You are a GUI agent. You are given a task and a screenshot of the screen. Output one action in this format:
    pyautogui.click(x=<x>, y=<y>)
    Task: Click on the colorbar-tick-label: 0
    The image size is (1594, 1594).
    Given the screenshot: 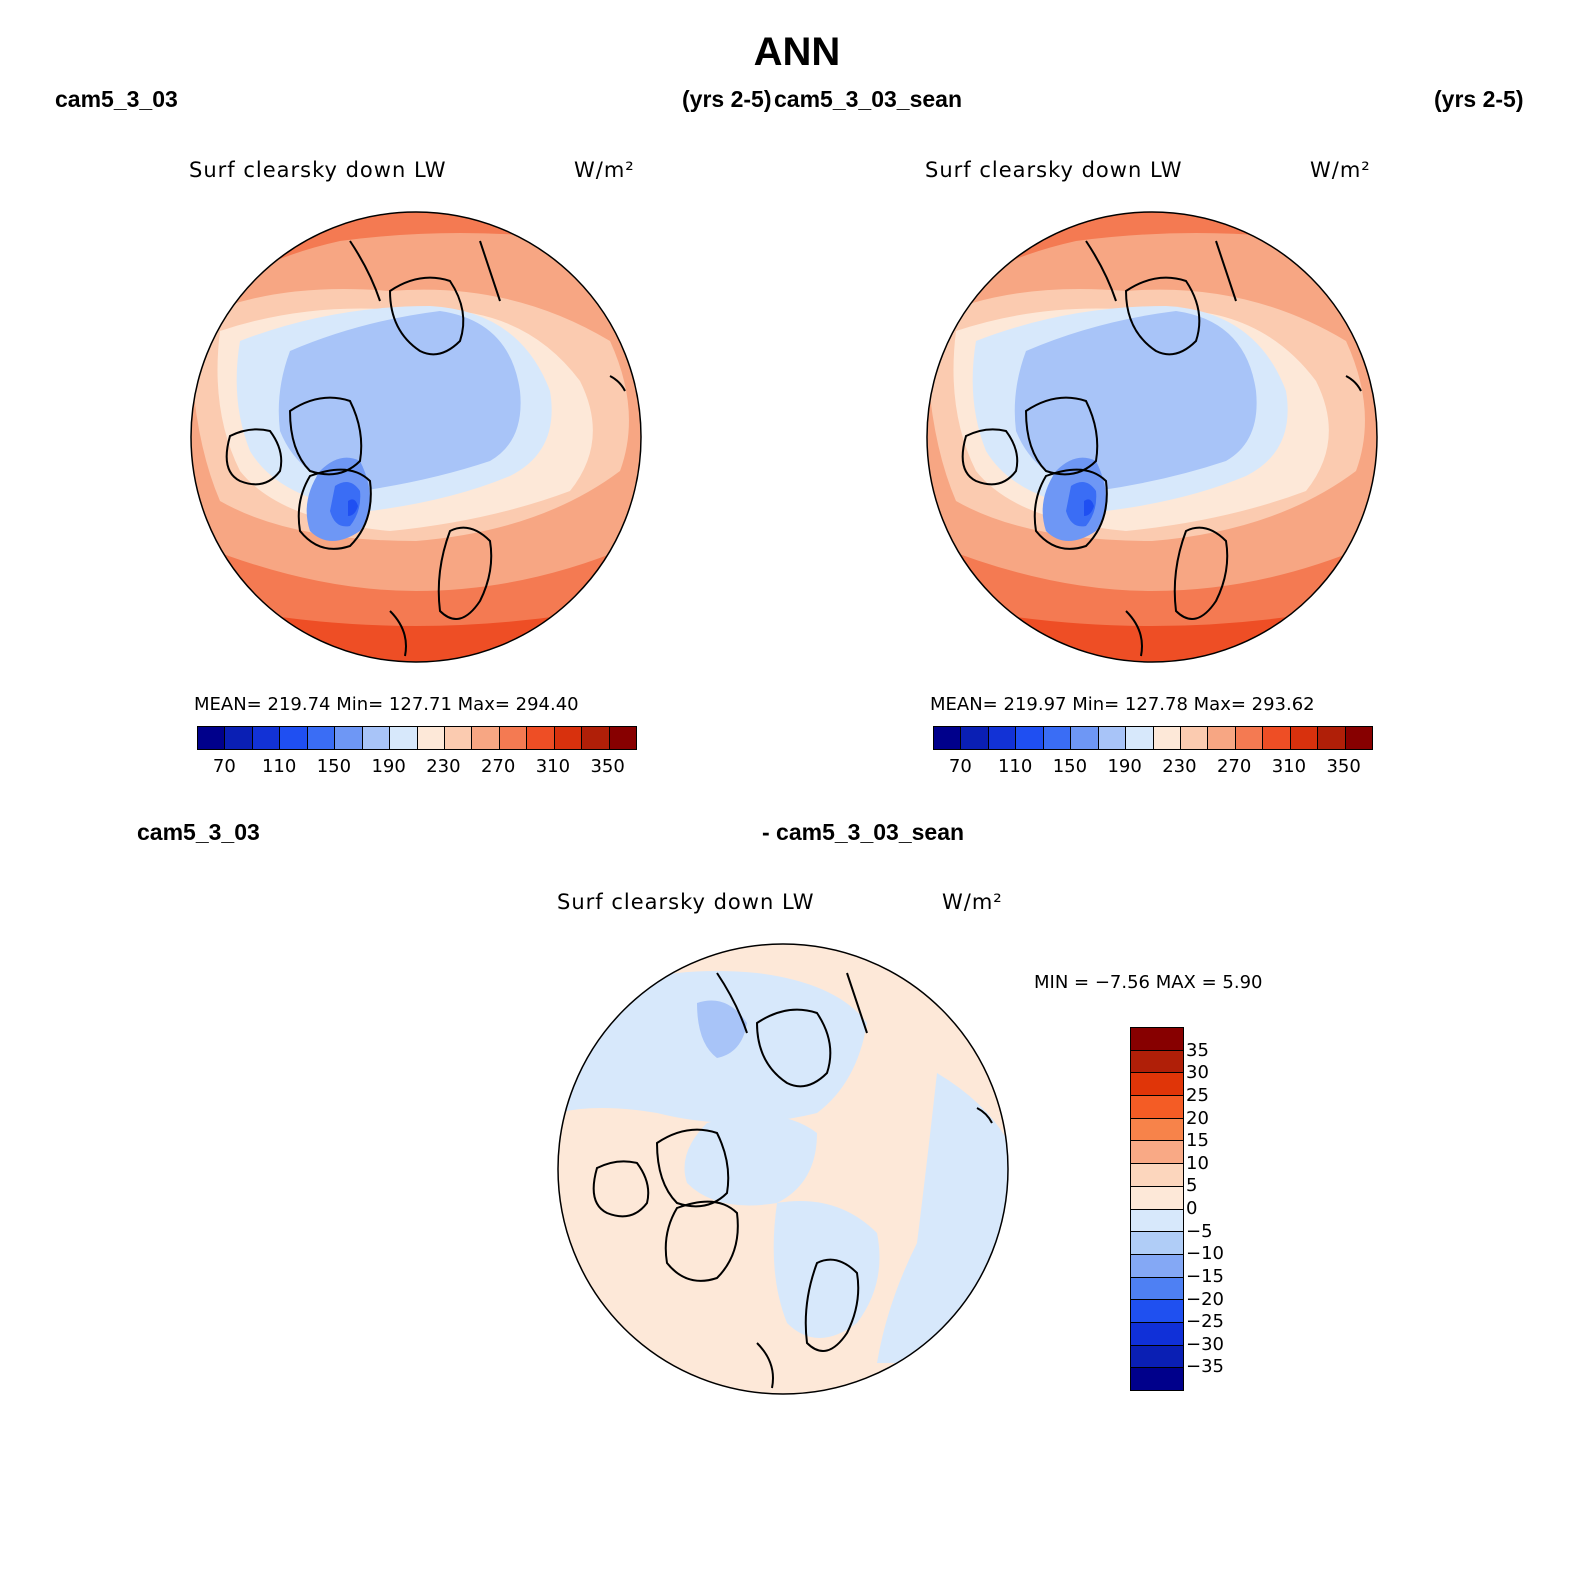 What is the action you would take?
    pyautogui.click(x=1192, y=1208)
    